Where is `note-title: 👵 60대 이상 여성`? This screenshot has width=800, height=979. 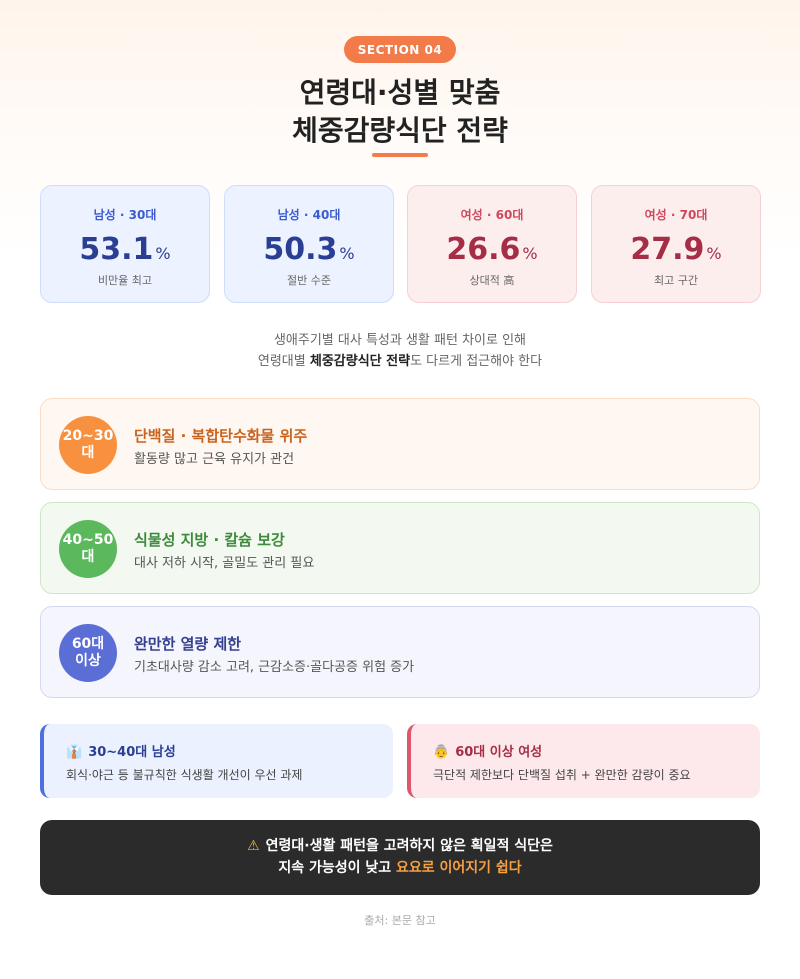 note-title: 👵 60대 이상 여성 is located at coordinates (488, 752).